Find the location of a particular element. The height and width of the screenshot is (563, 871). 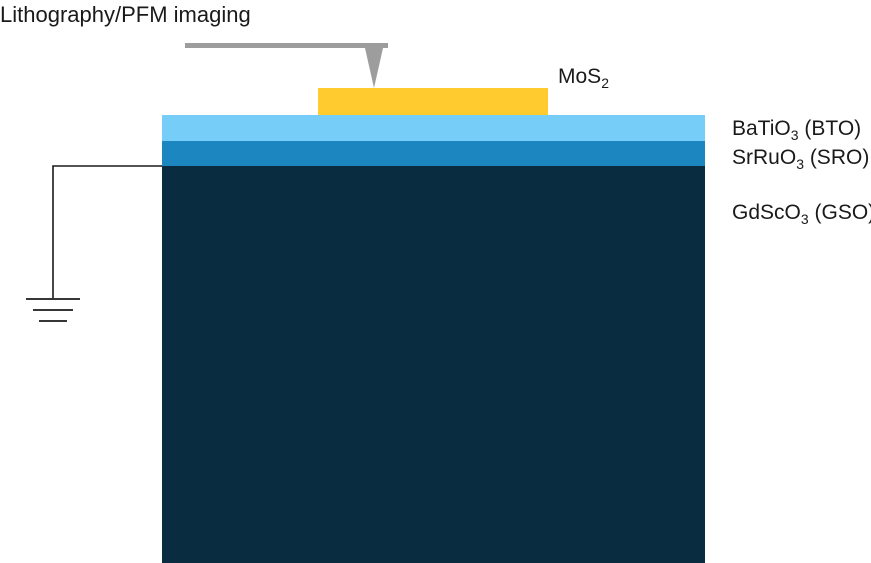

mos2-formula: MoS is located at coordinates (580, 76).